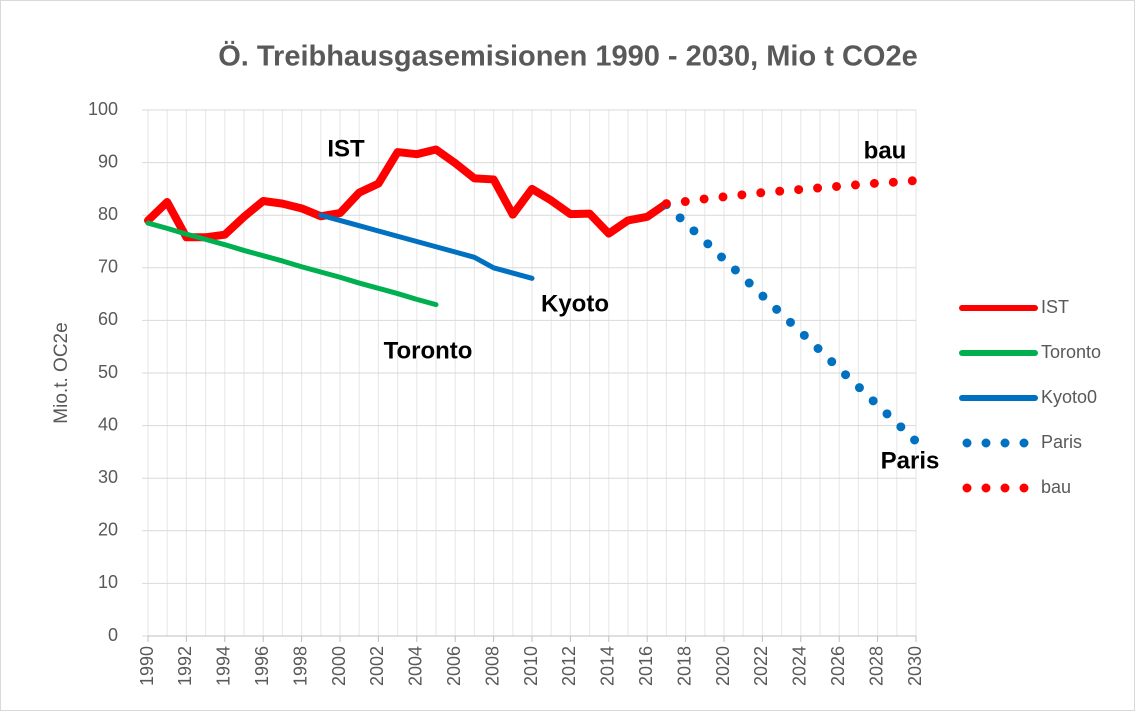 Image resolution: width=1135 pixels, height=711 pixels. Describe the element at coordinates (684, 666) in the screenshot. I see `x-tick-label: 2018` at that location.